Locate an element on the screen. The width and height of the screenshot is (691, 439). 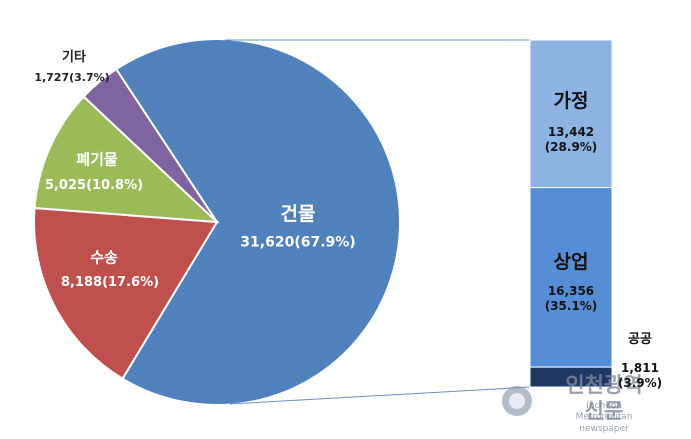
slice-value: 1,727(3.7%) is located at coordinates (72, 78).